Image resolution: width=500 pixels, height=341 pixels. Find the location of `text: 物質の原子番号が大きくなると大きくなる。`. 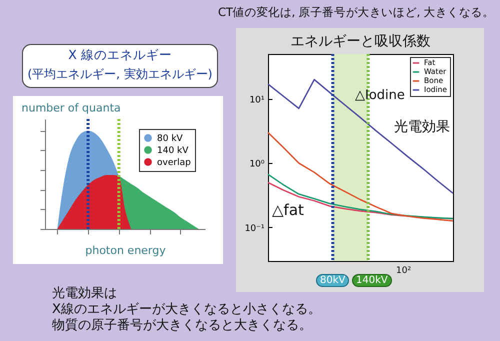

text: 物質の原子番号が大きくなると大きくなる。 is located at coordinates (182, 325).